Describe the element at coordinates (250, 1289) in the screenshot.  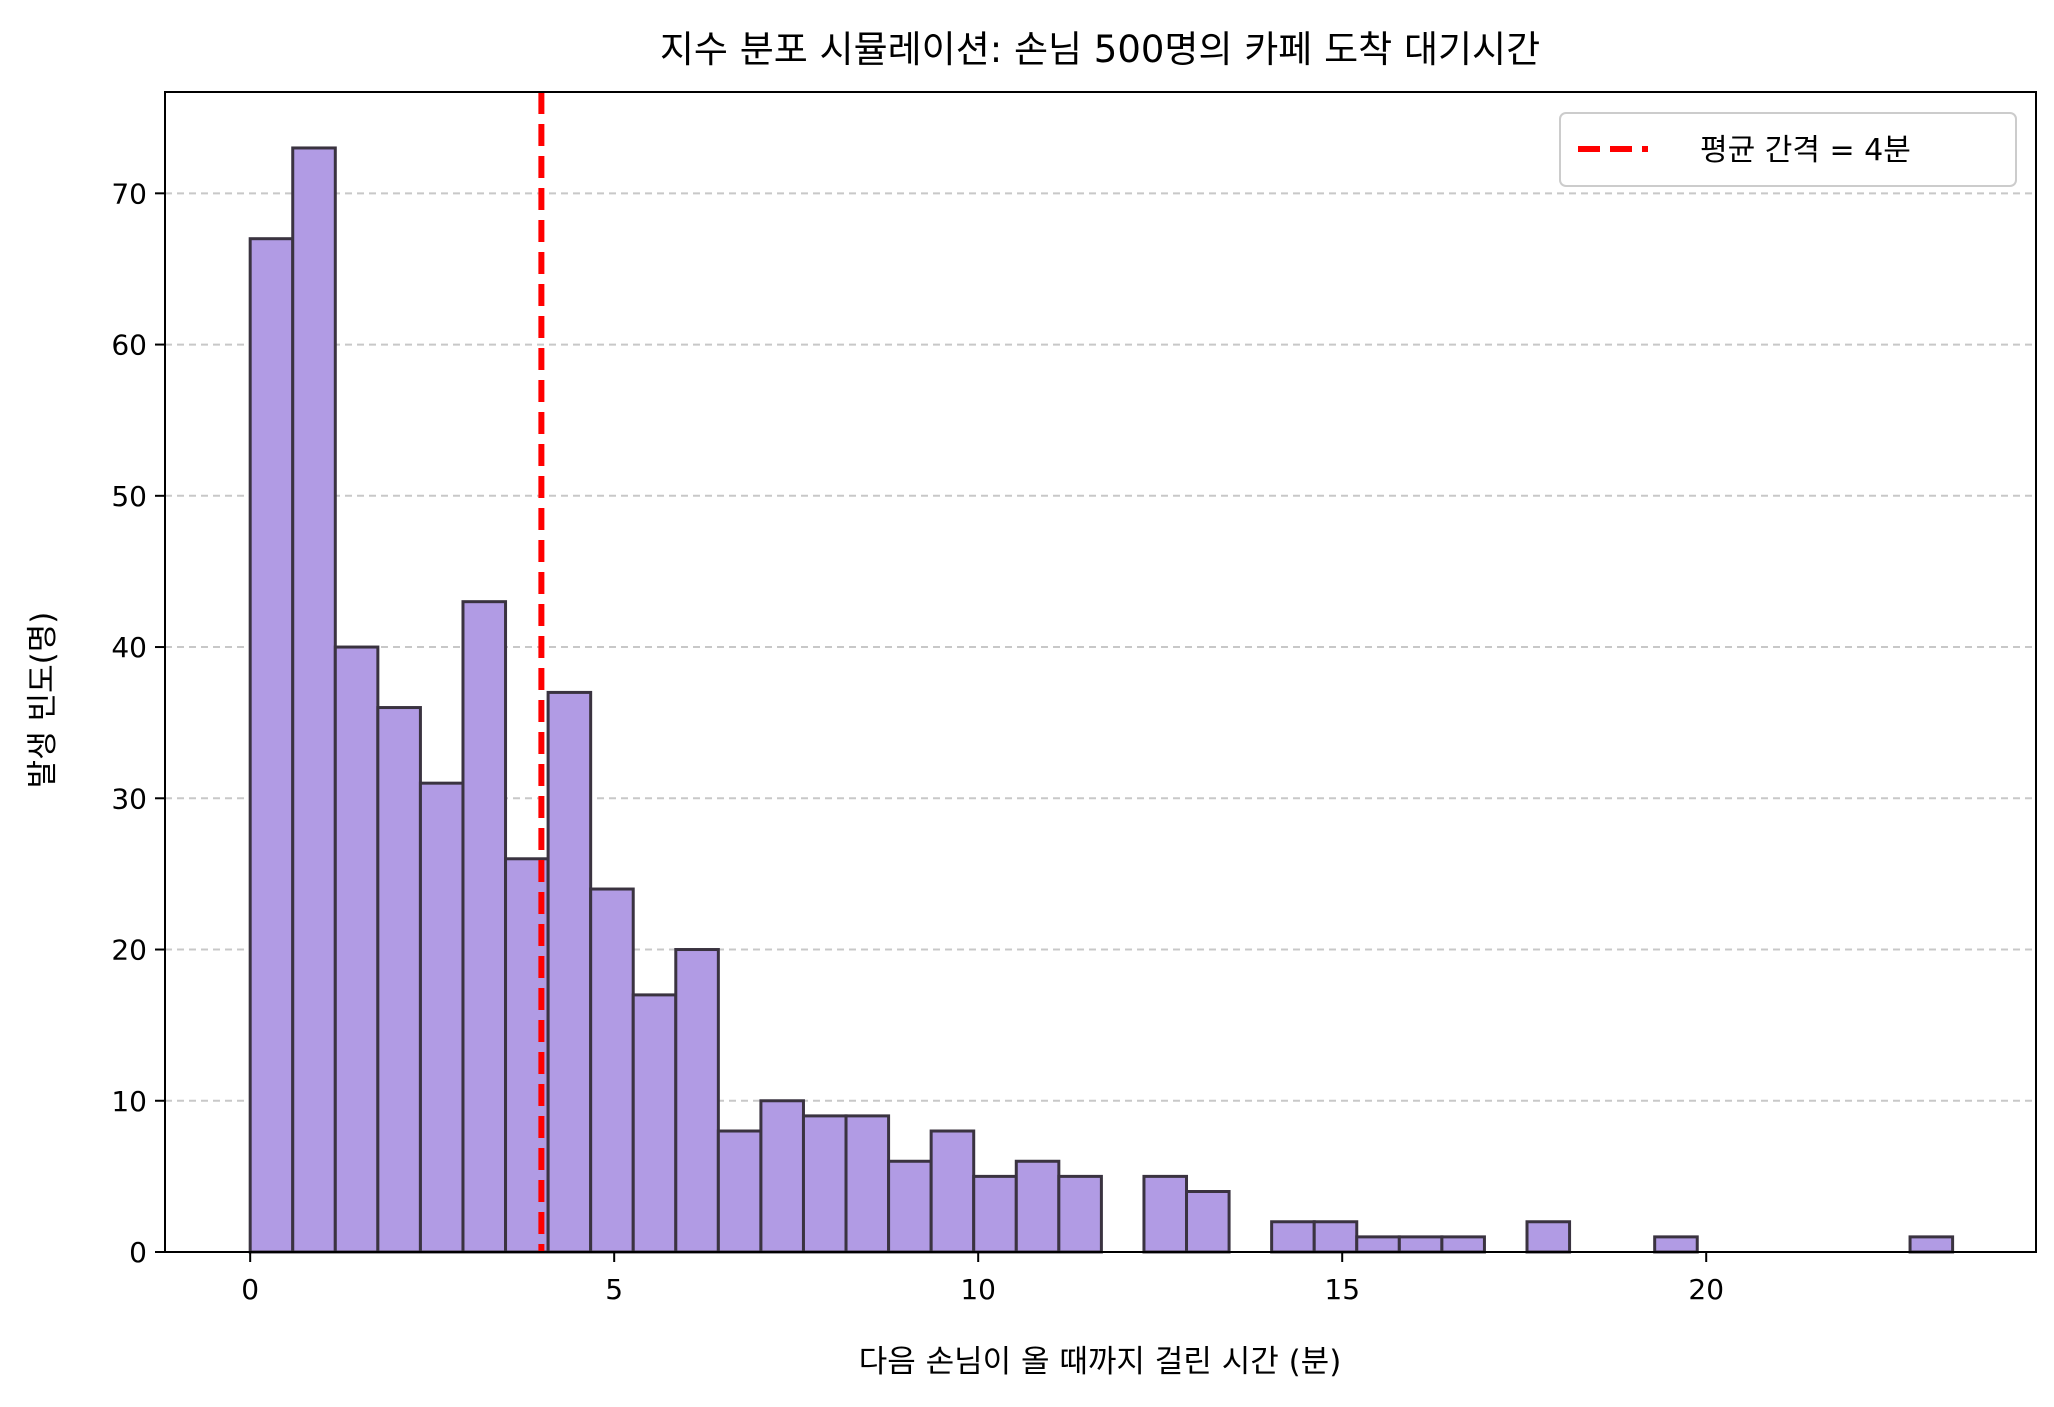
I see `x-tick-label: 0` at that location.